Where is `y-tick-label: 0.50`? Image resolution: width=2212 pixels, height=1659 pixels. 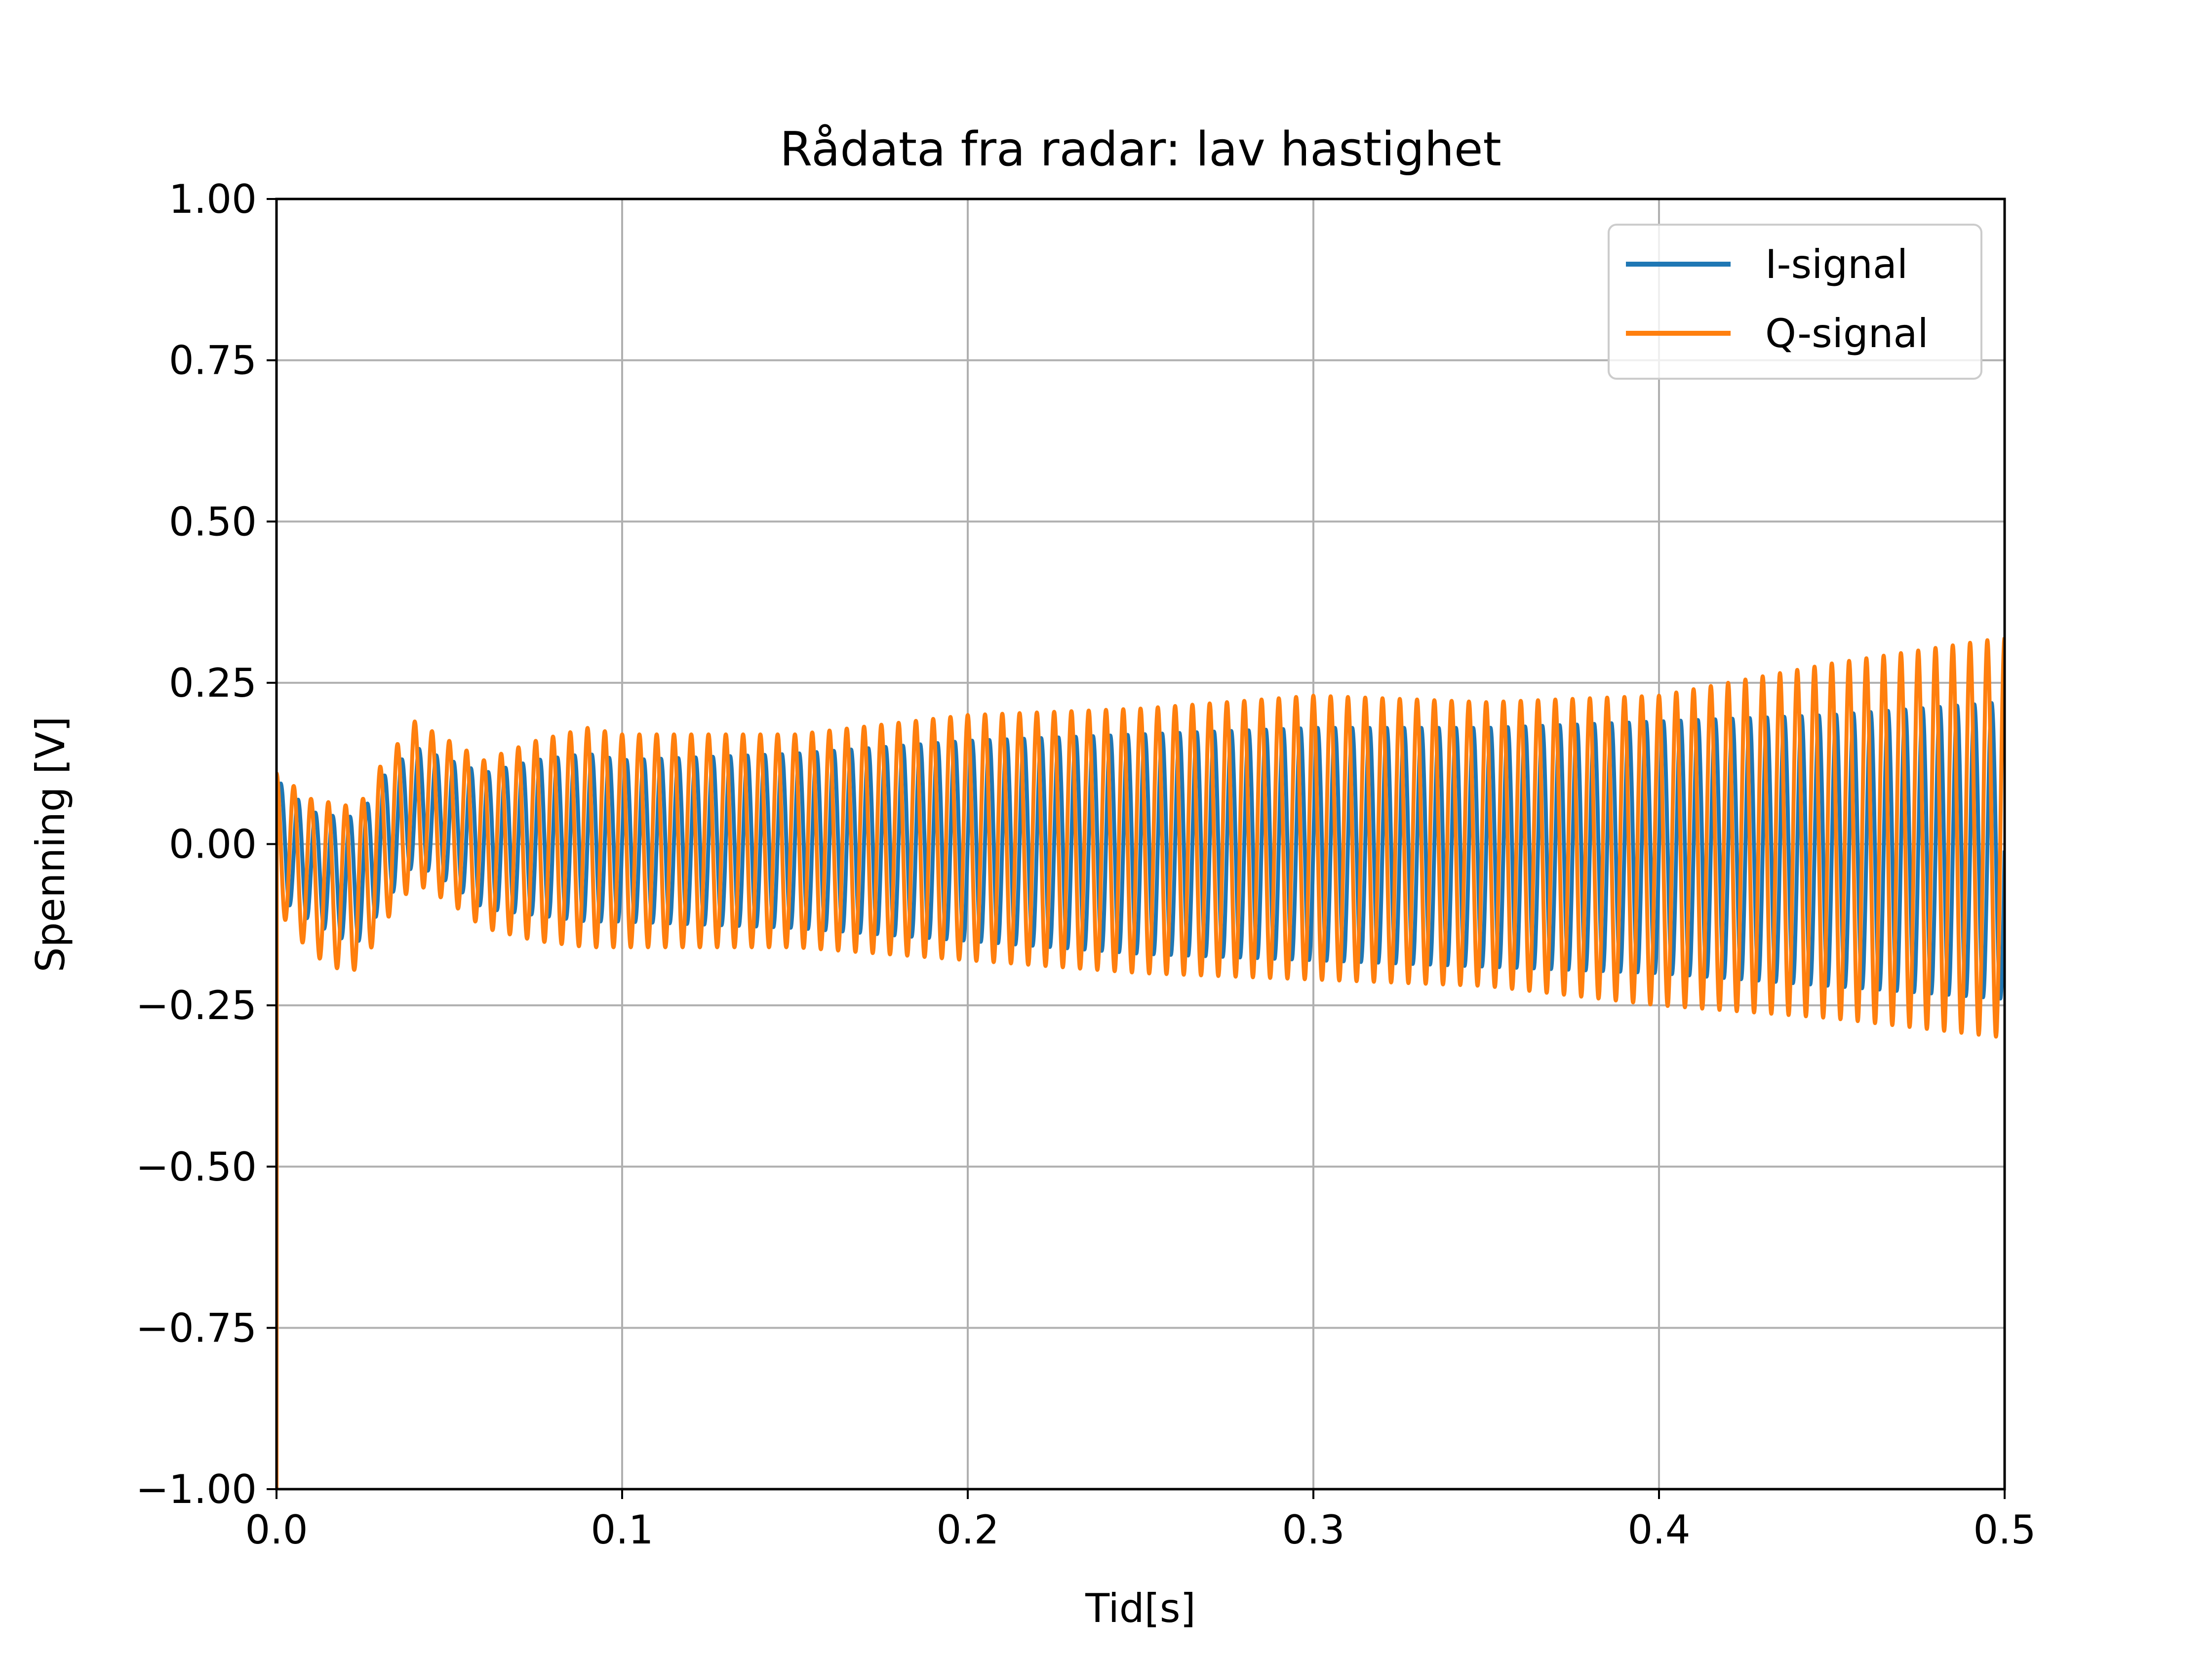
y-tick-label: 0.50 is located at coordinates (213, 522).